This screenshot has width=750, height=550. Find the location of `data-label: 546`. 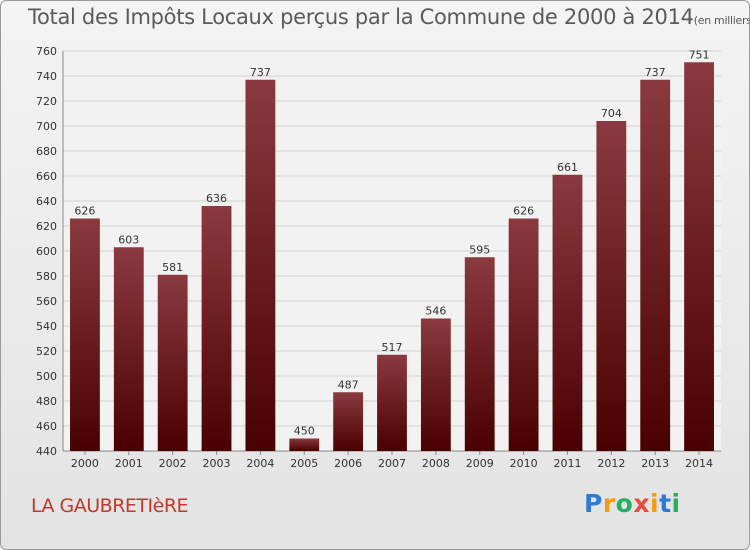

data-label: 546 is located at coordinates (435, 311).